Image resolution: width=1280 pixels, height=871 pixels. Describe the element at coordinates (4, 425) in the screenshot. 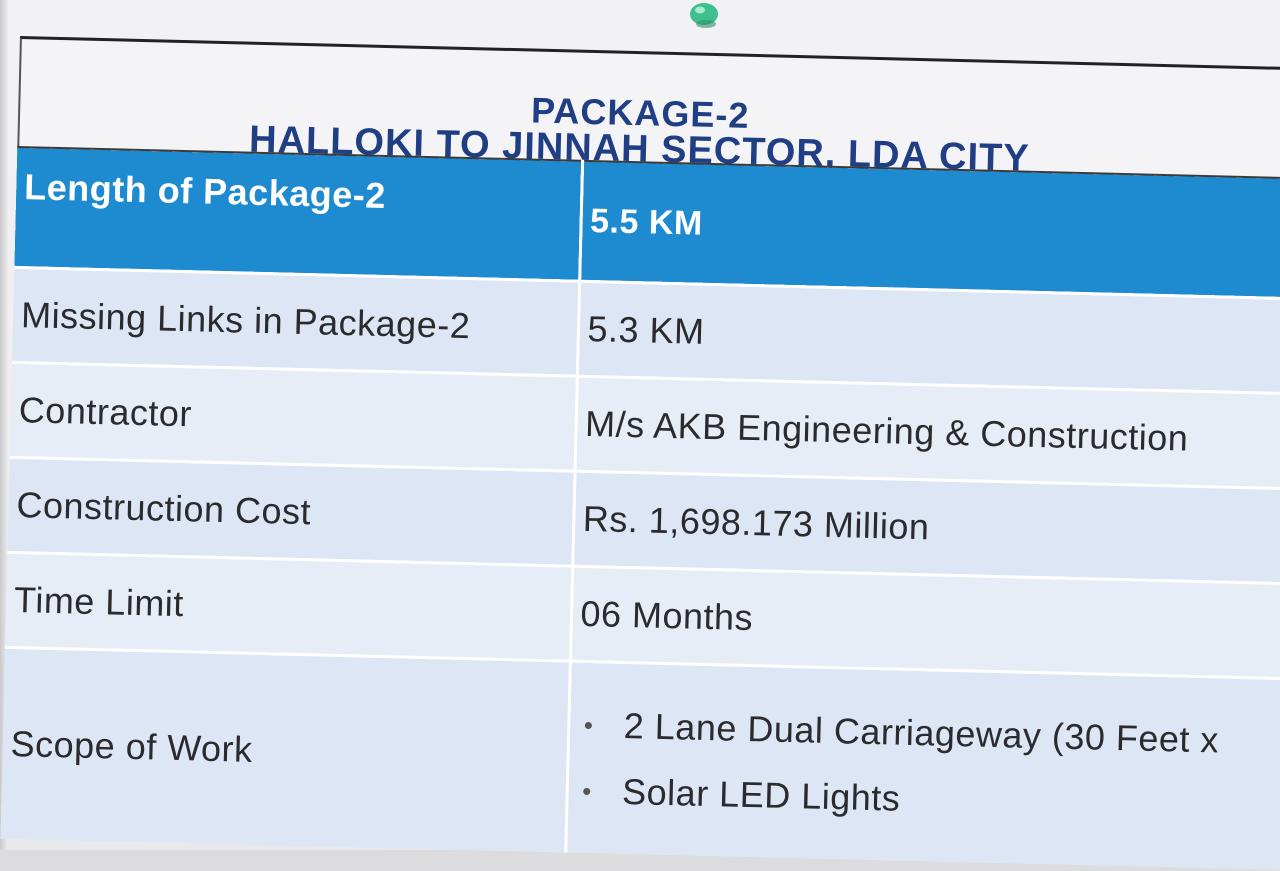

I see `sheet-left-edge` at that location.